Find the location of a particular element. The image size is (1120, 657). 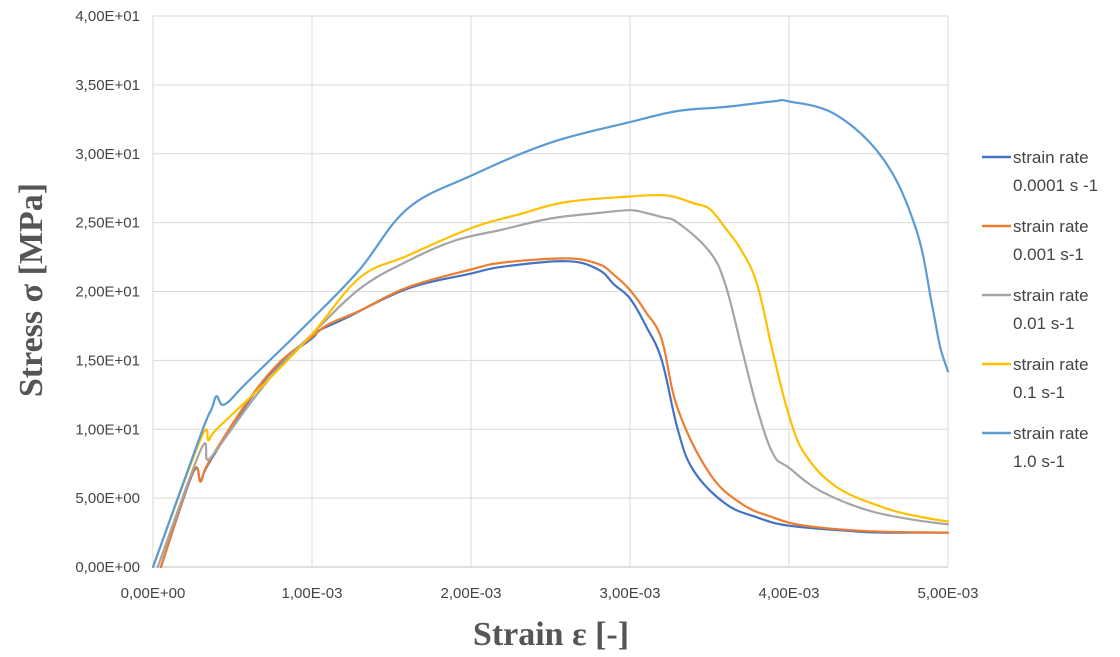

y-tick-label: 3,00E+01 is located at coordinates (107, 154).